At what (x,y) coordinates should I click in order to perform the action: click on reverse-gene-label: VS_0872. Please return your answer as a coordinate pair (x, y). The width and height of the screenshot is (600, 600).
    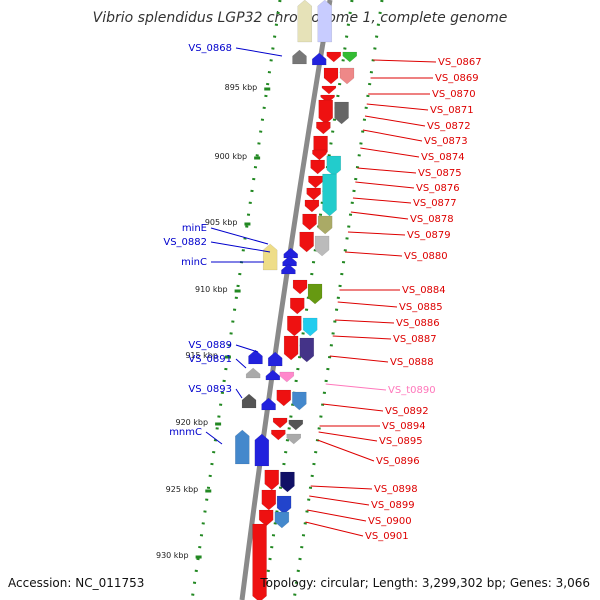
    Looking at the image, I should click on (449, 126).